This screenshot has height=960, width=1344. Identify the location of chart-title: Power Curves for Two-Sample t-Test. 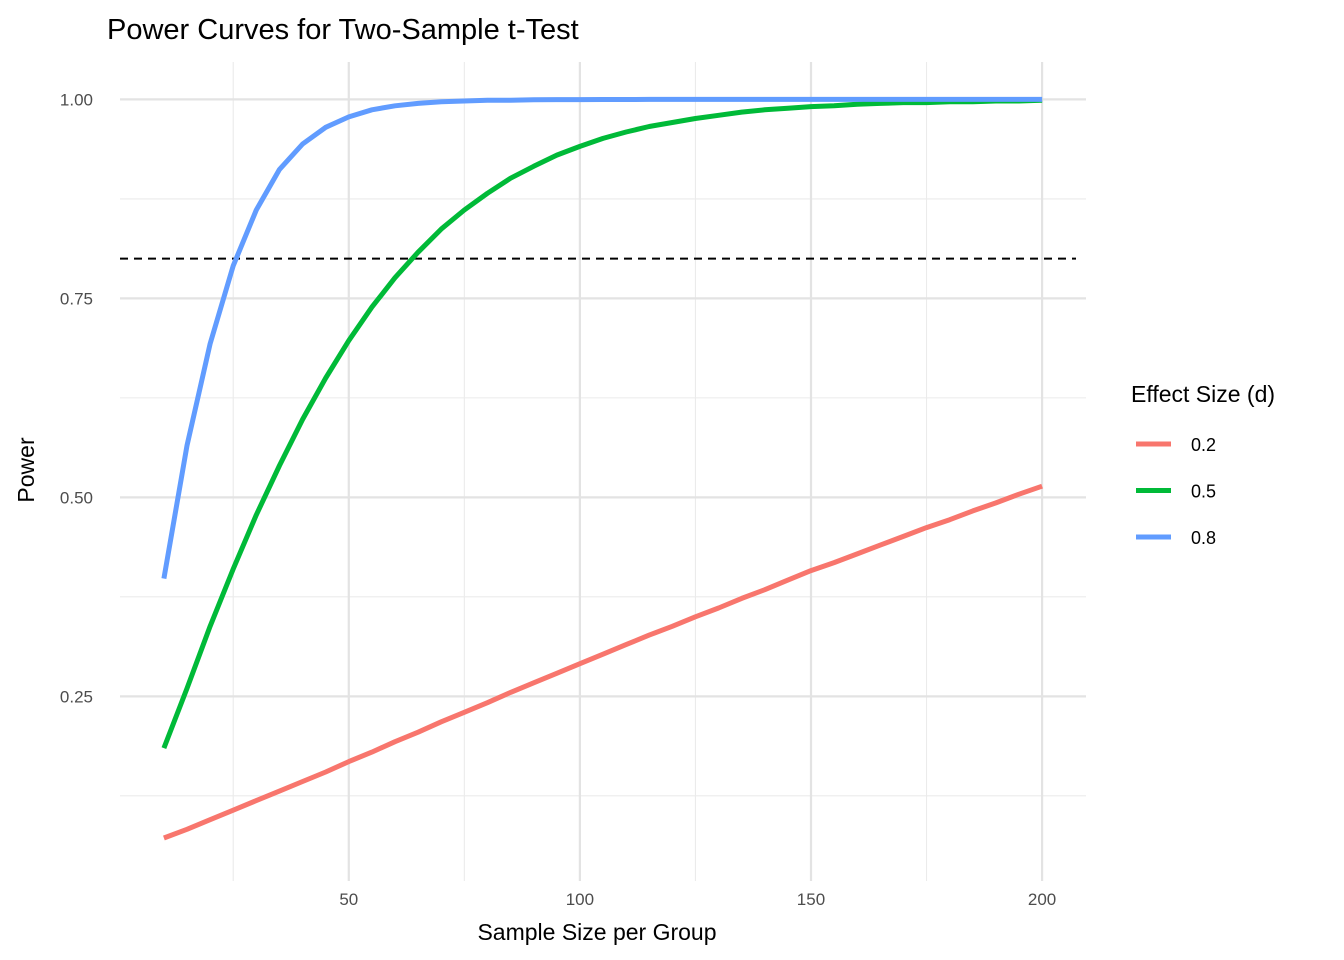
(343, 30).